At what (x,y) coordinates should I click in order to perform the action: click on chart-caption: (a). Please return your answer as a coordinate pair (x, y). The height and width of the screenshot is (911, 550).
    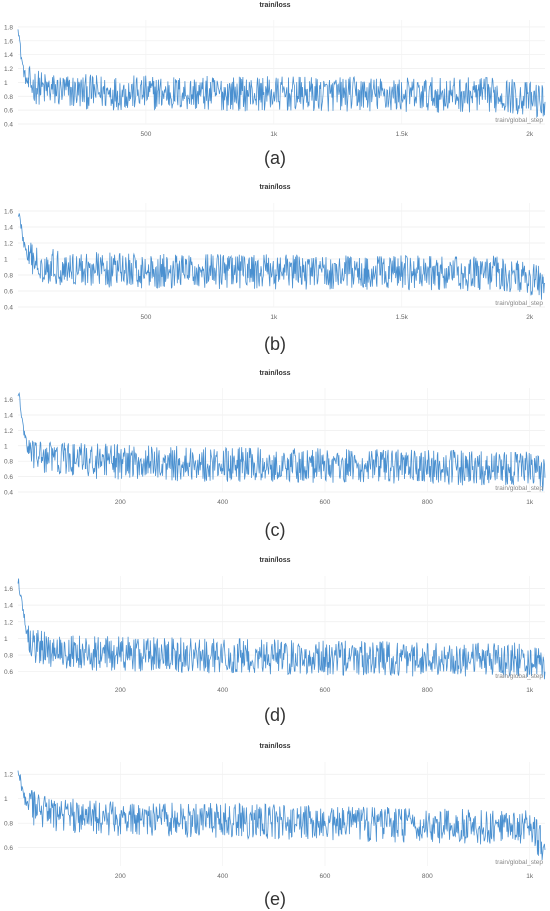
    Looking at the image, I should click on (275, 158).